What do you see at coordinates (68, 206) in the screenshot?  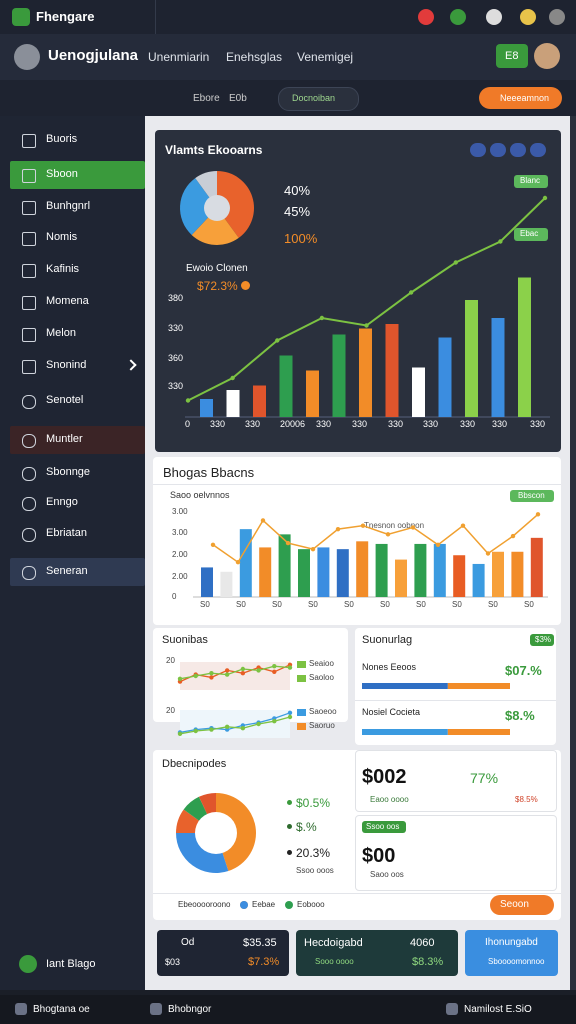 I see `sidebar-item: Bunhgnrl` at bounding box center [68, 206].